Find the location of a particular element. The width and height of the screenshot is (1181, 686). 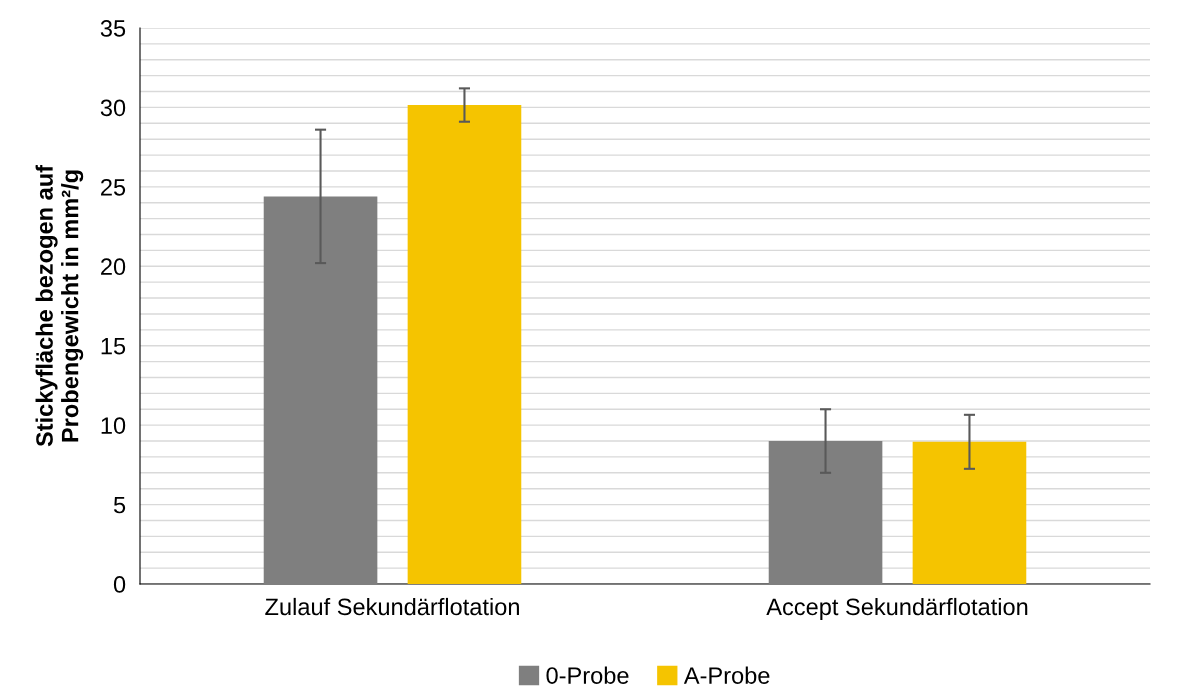

y-tick-label: 25 is located at coordinates (113, 187).